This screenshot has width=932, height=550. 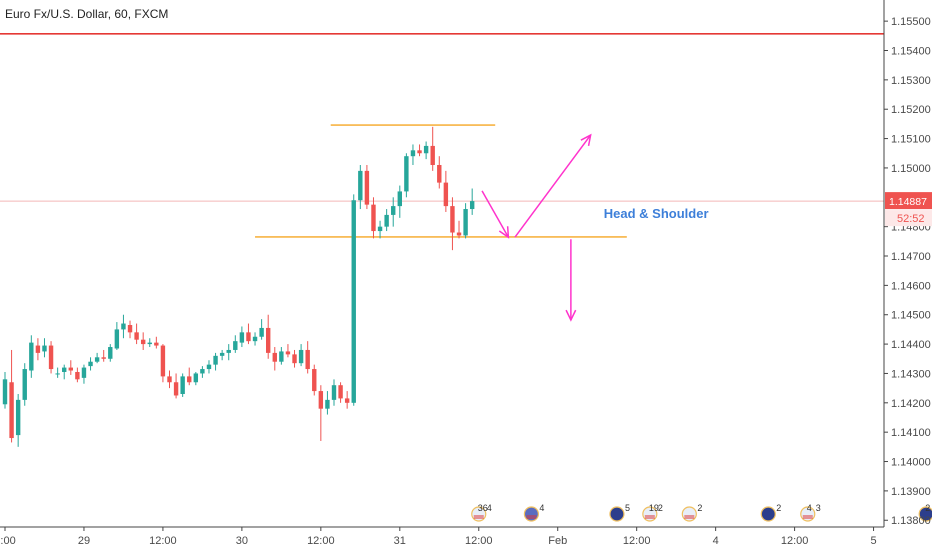 I want to click on event-sub-count: 4, so click(x=541, y=508).